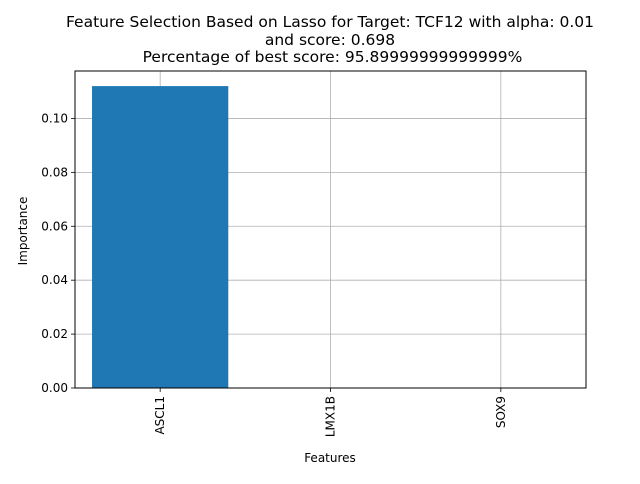 The height and width of the screenshot is (484, 640). Describe the element at coordinates (501, 412) in the screenshot. I see `x-tick-label: SOX9` at that location.